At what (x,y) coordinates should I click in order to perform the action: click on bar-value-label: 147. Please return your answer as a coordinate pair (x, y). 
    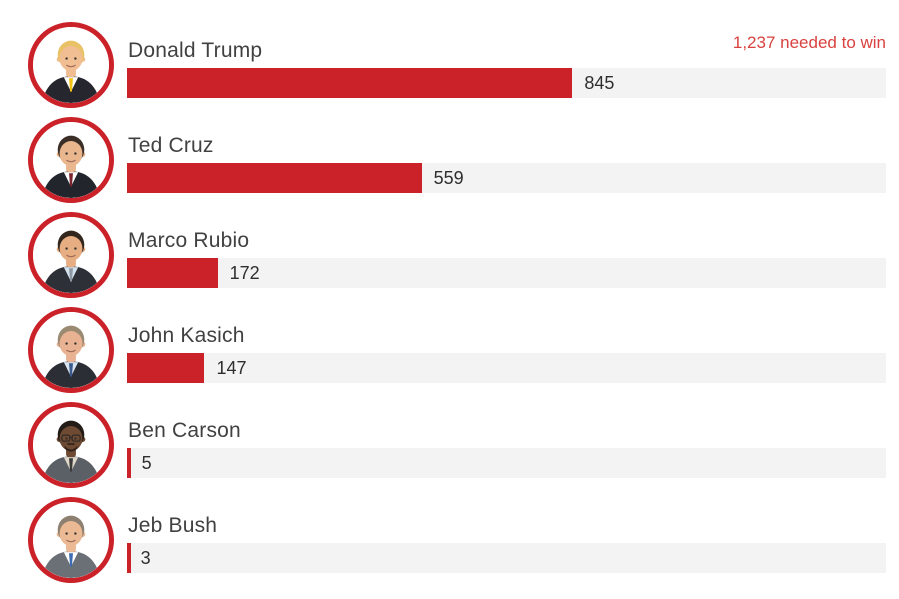
    Looking at the image, I should click on (231, 368).